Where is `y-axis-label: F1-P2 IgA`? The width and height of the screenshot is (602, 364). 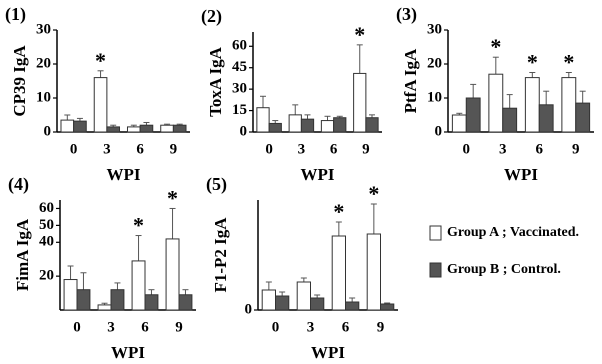 y-axis-label: F1-P2 IgA is located at coordinates (220, 255).